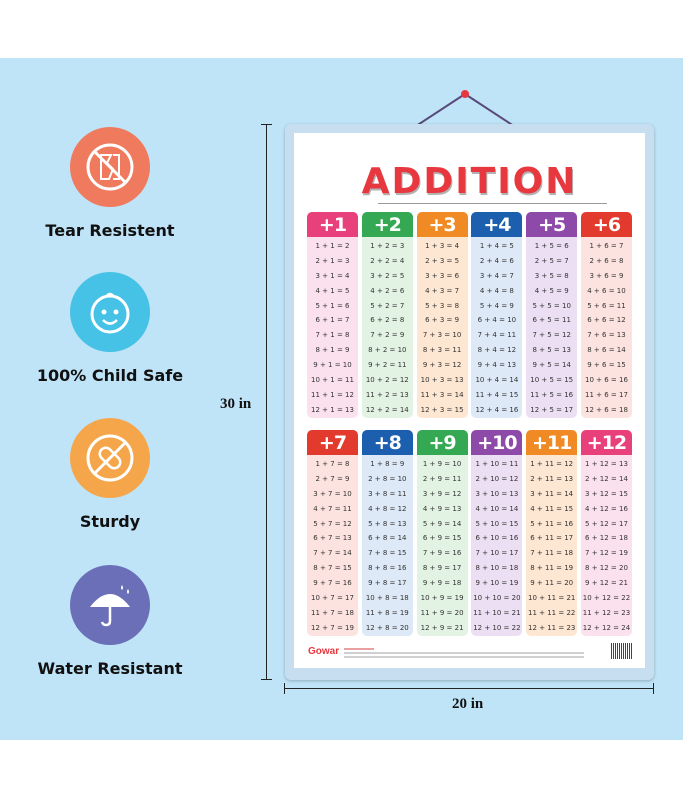 The height and width of the screenshot is (800, 683). What do you see at coordinates (606, 394) in the screenshot?
I see `equation-row: 11 + 6 = 17` at bounding box center [606, 394].